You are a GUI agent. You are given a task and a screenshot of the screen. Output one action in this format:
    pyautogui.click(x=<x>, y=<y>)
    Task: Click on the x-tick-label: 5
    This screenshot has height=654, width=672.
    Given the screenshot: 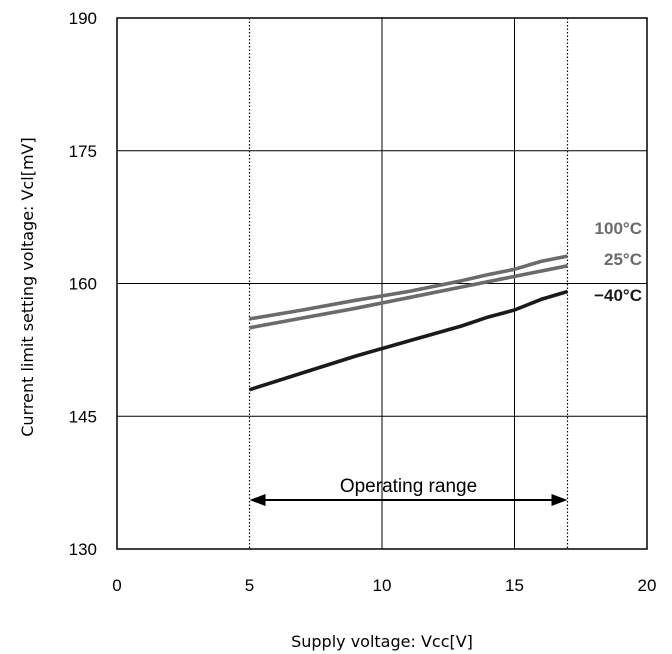 What is the action you would take?
    pyautogui.click(x=249, y=585)
    